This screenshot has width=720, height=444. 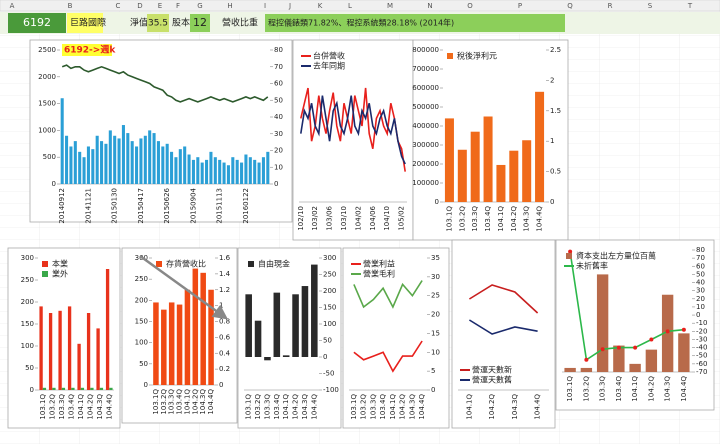 What do you see at coordinates (329, 258) in the screenshot?
I see `y2-tick-label: 300` at bounding box center [329, 258].